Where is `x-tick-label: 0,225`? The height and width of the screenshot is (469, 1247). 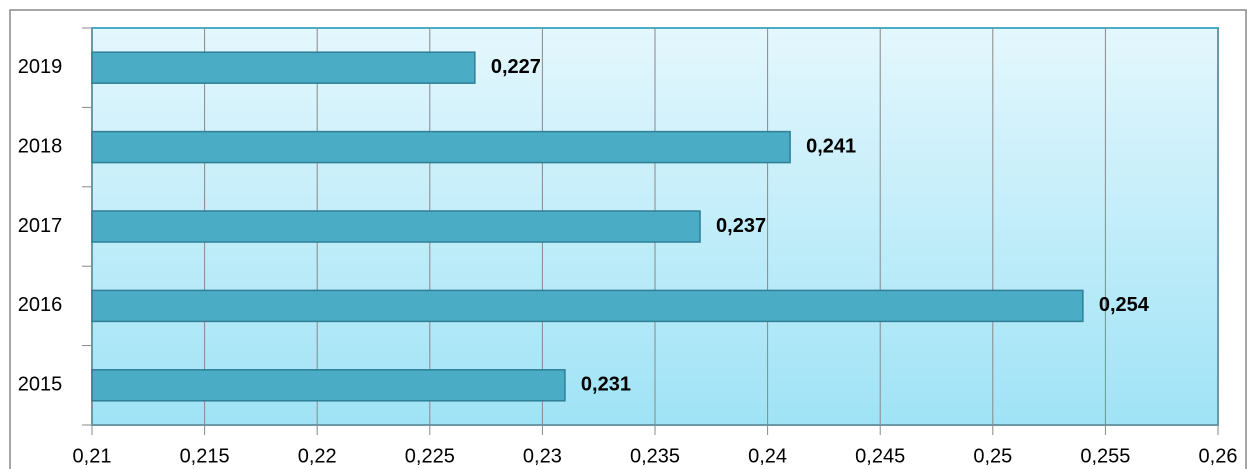
x-tick-label: 0,225 is located at coordinates (430, 456).